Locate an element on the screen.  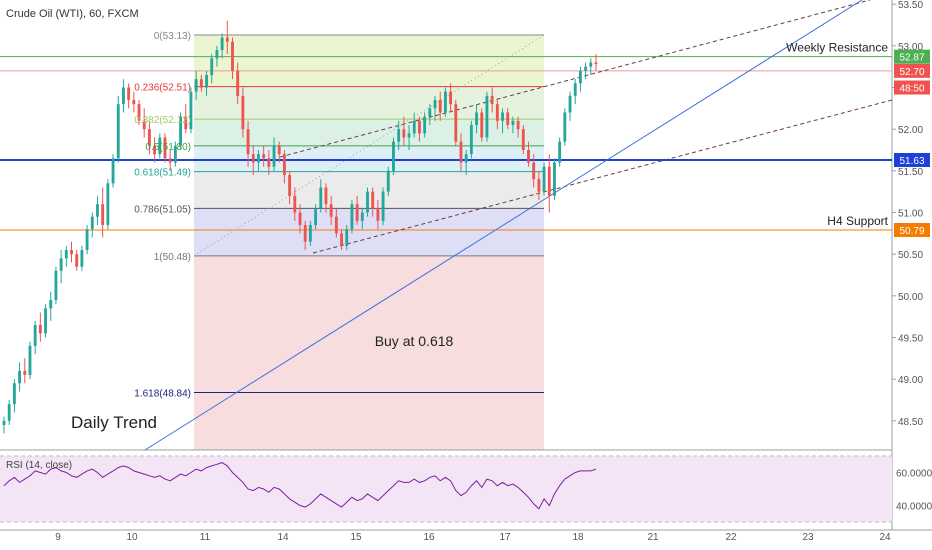
daily-trend-annotation: Daily Trend is located at coordinates (114, 422).